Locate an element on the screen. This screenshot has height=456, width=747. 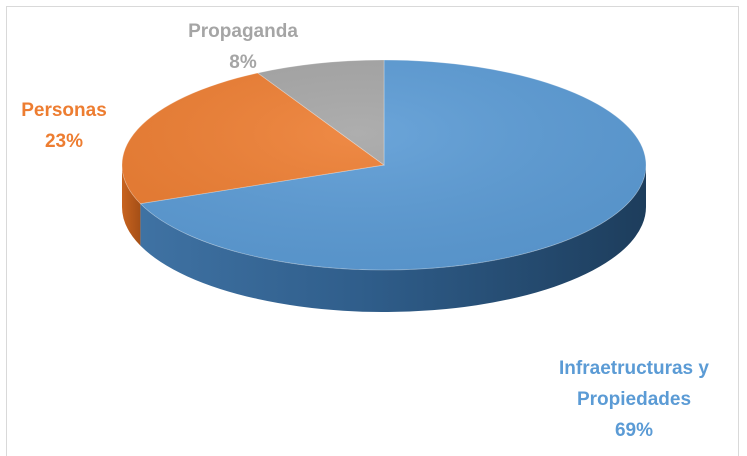
slice-percent-label-1: 23% is located at coordinates (64, 141).